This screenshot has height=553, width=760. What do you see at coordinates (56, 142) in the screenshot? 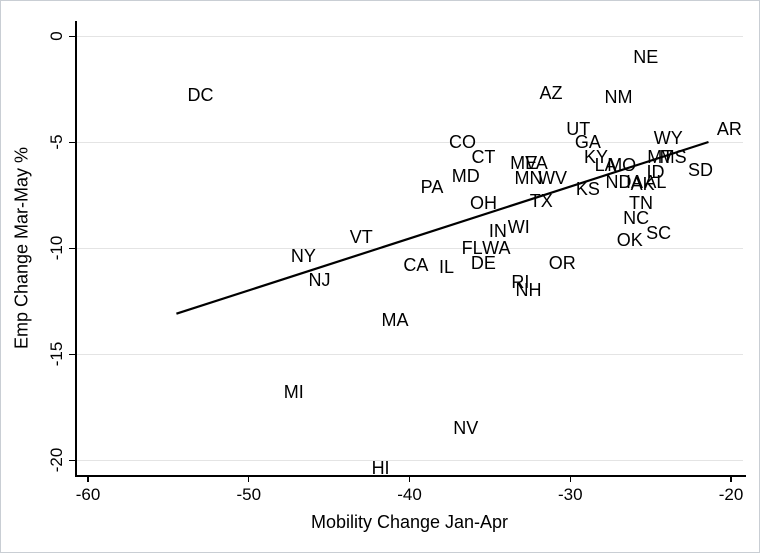
I see `y-tick-label: -5` at bounding box center [56, 142].